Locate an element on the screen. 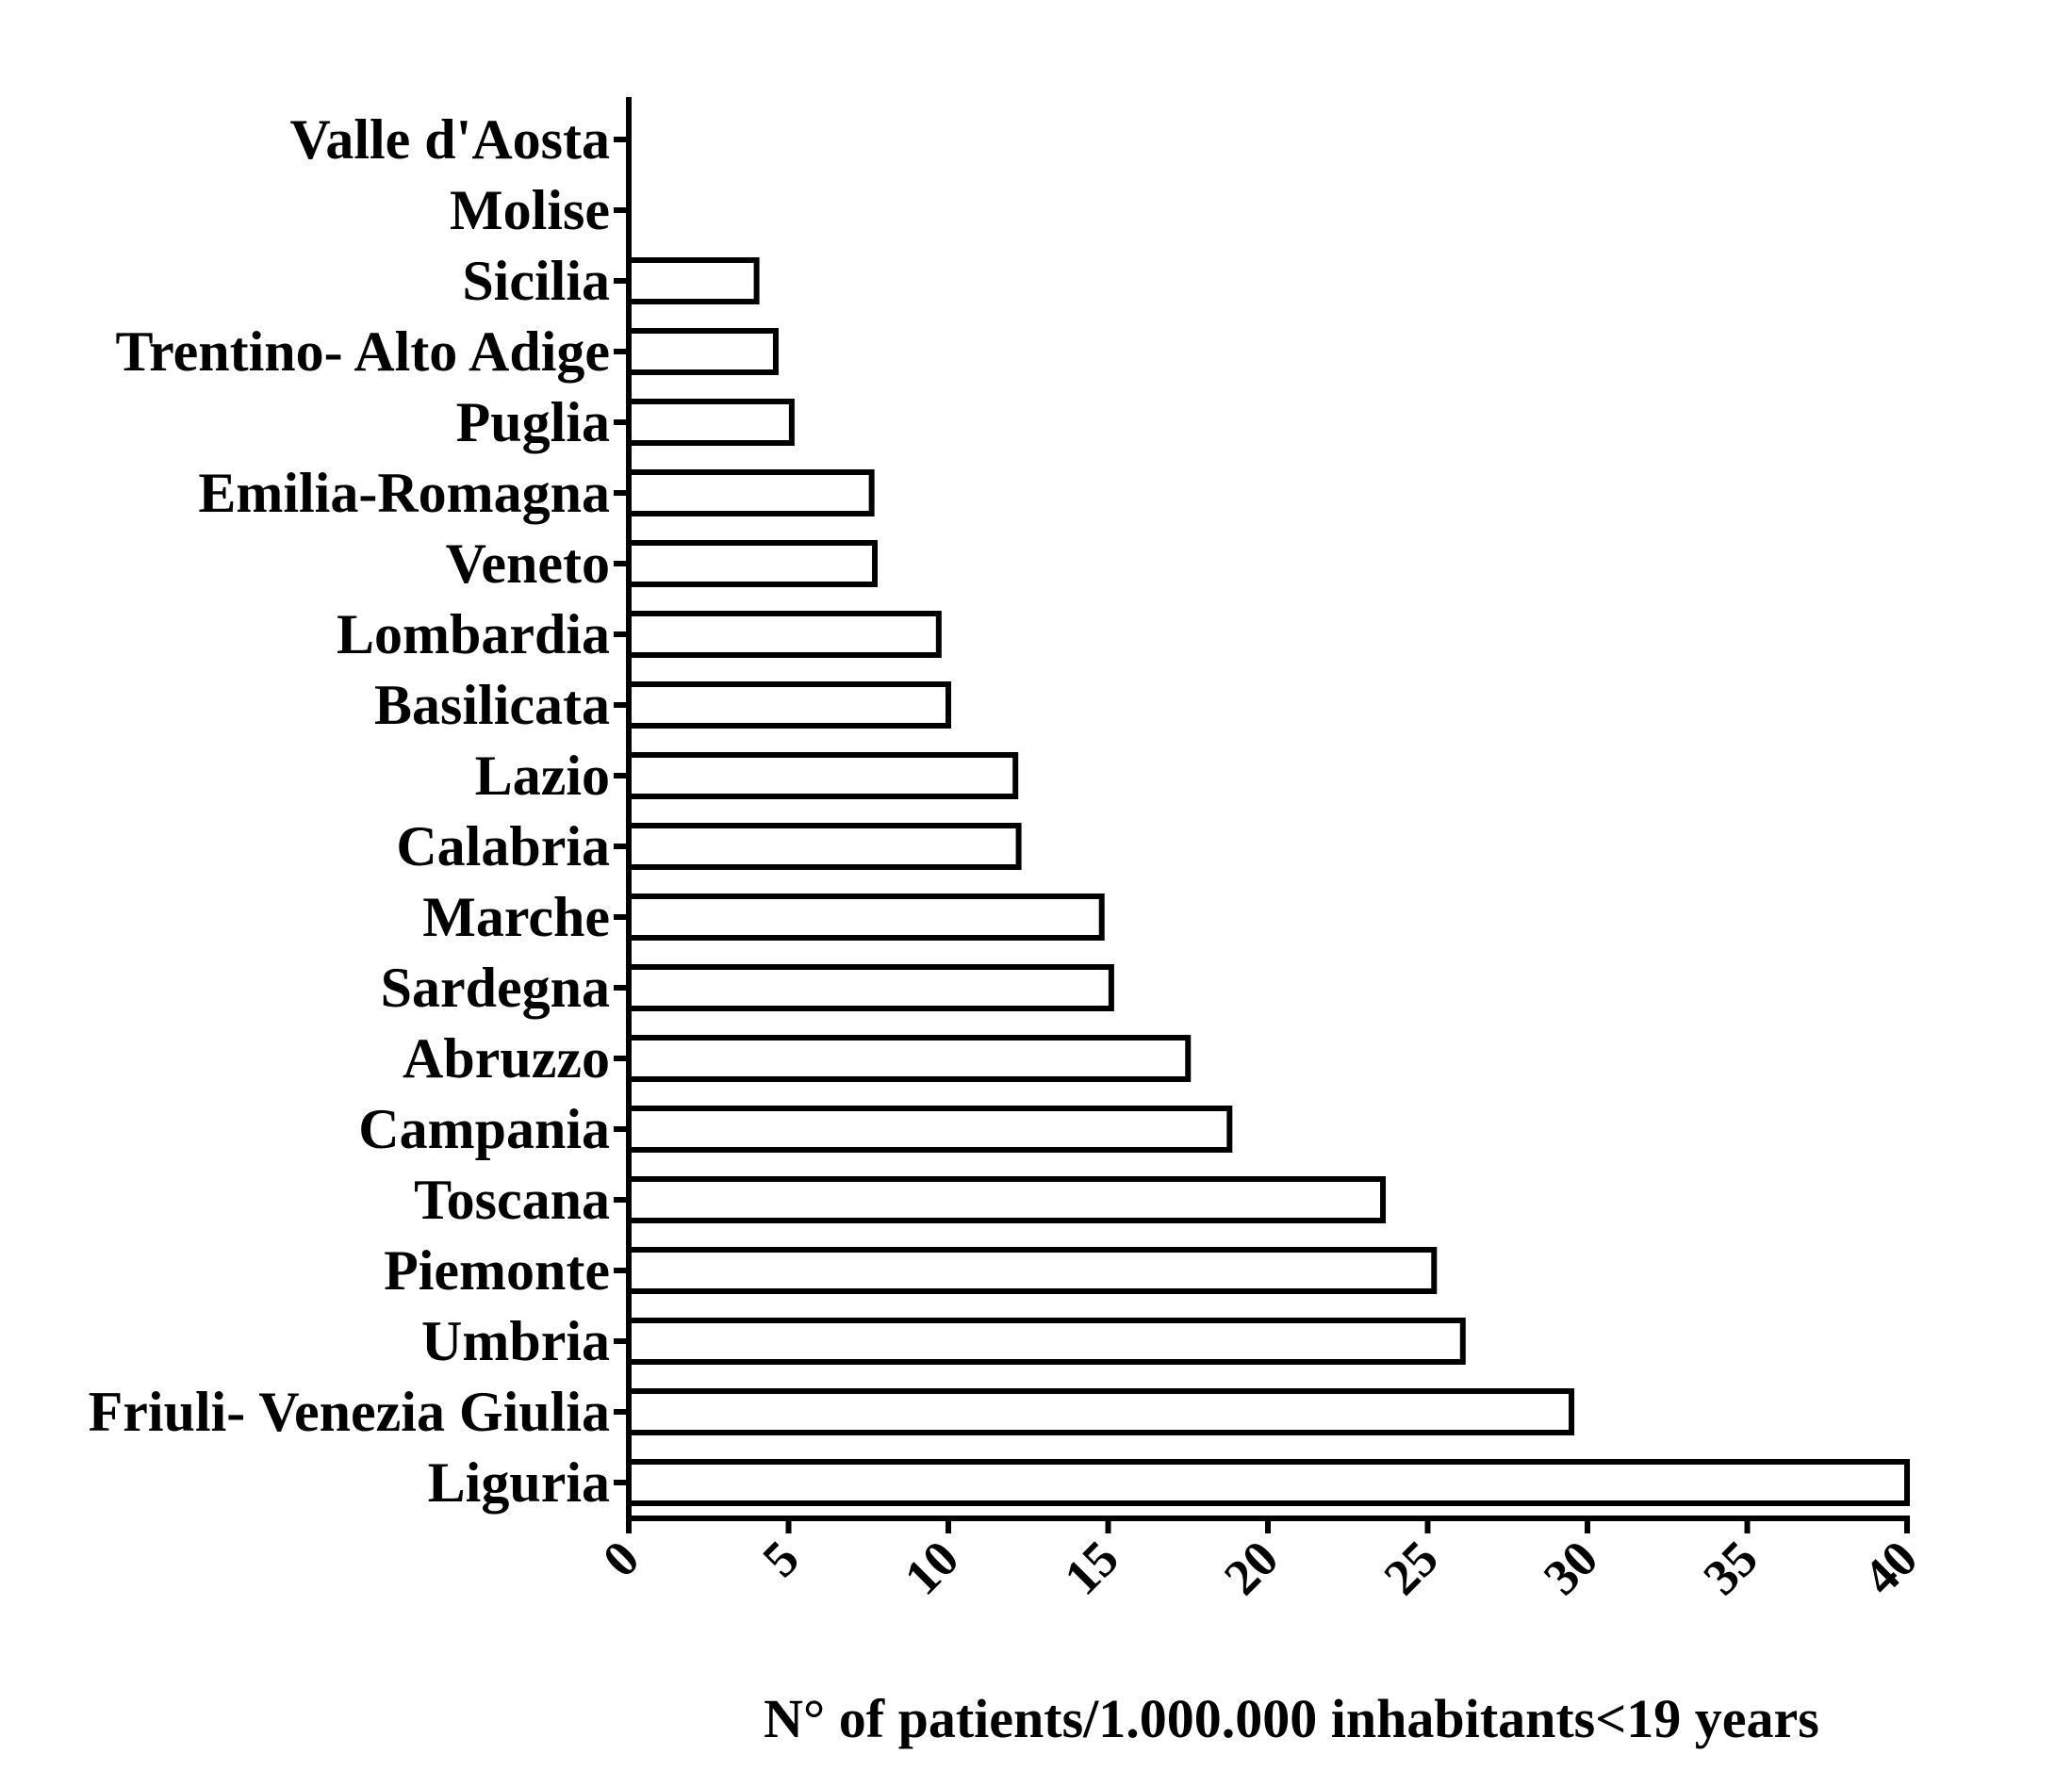  category-label: Puglia is located at coordinates (533, 422).